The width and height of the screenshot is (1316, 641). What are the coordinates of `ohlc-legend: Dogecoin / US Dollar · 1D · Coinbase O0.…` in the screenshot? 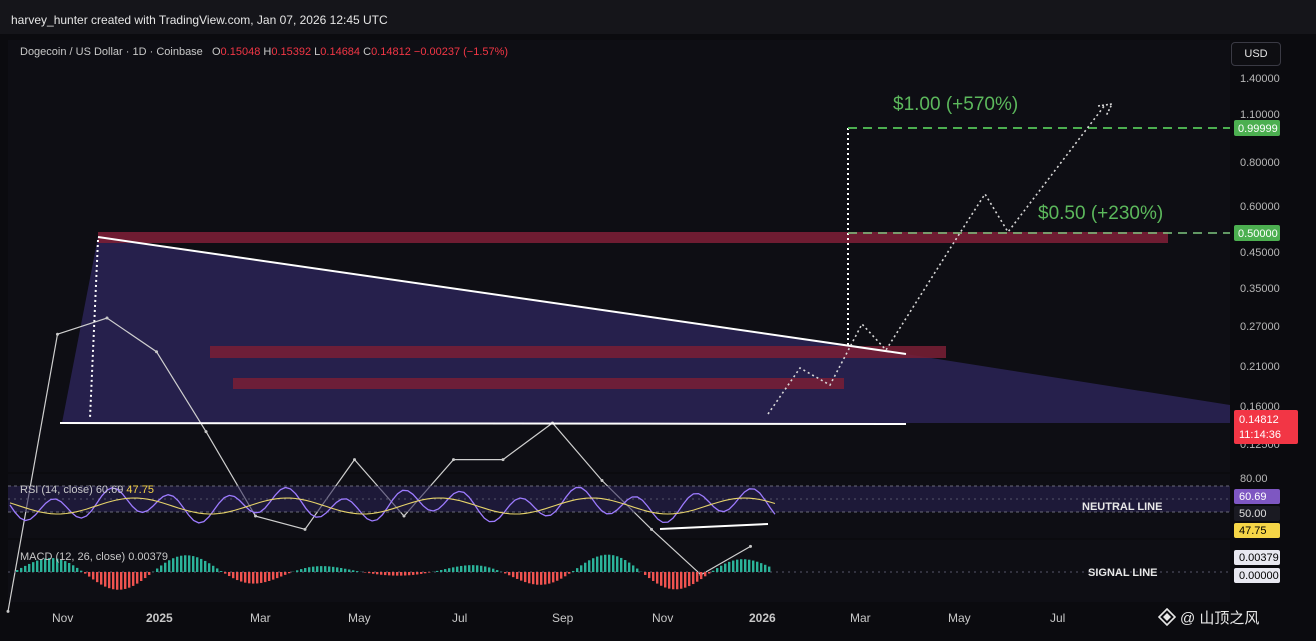 It's located at (264, 52).